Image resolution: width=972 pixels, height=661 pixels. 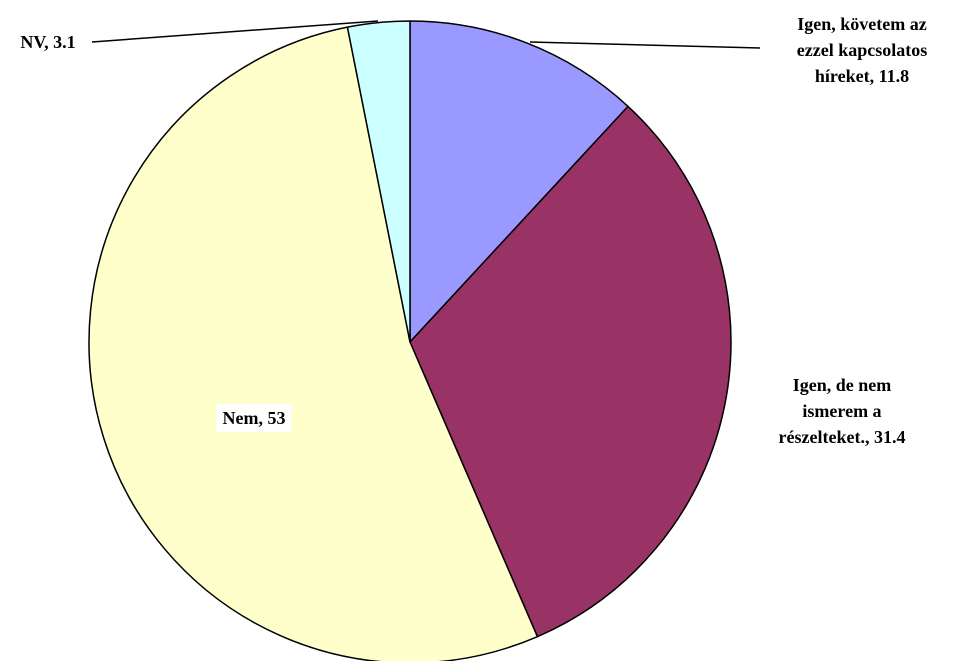 I want to click on slice-label-line: ismerem a, so click(x=841, y=411).